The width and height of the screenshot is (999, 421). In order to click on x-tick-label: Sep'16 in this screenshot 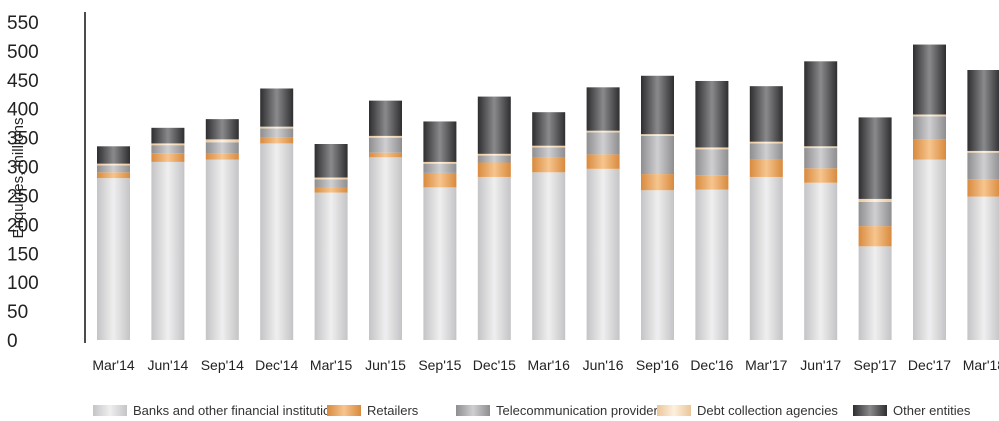, I will do `click(657, 365)`.